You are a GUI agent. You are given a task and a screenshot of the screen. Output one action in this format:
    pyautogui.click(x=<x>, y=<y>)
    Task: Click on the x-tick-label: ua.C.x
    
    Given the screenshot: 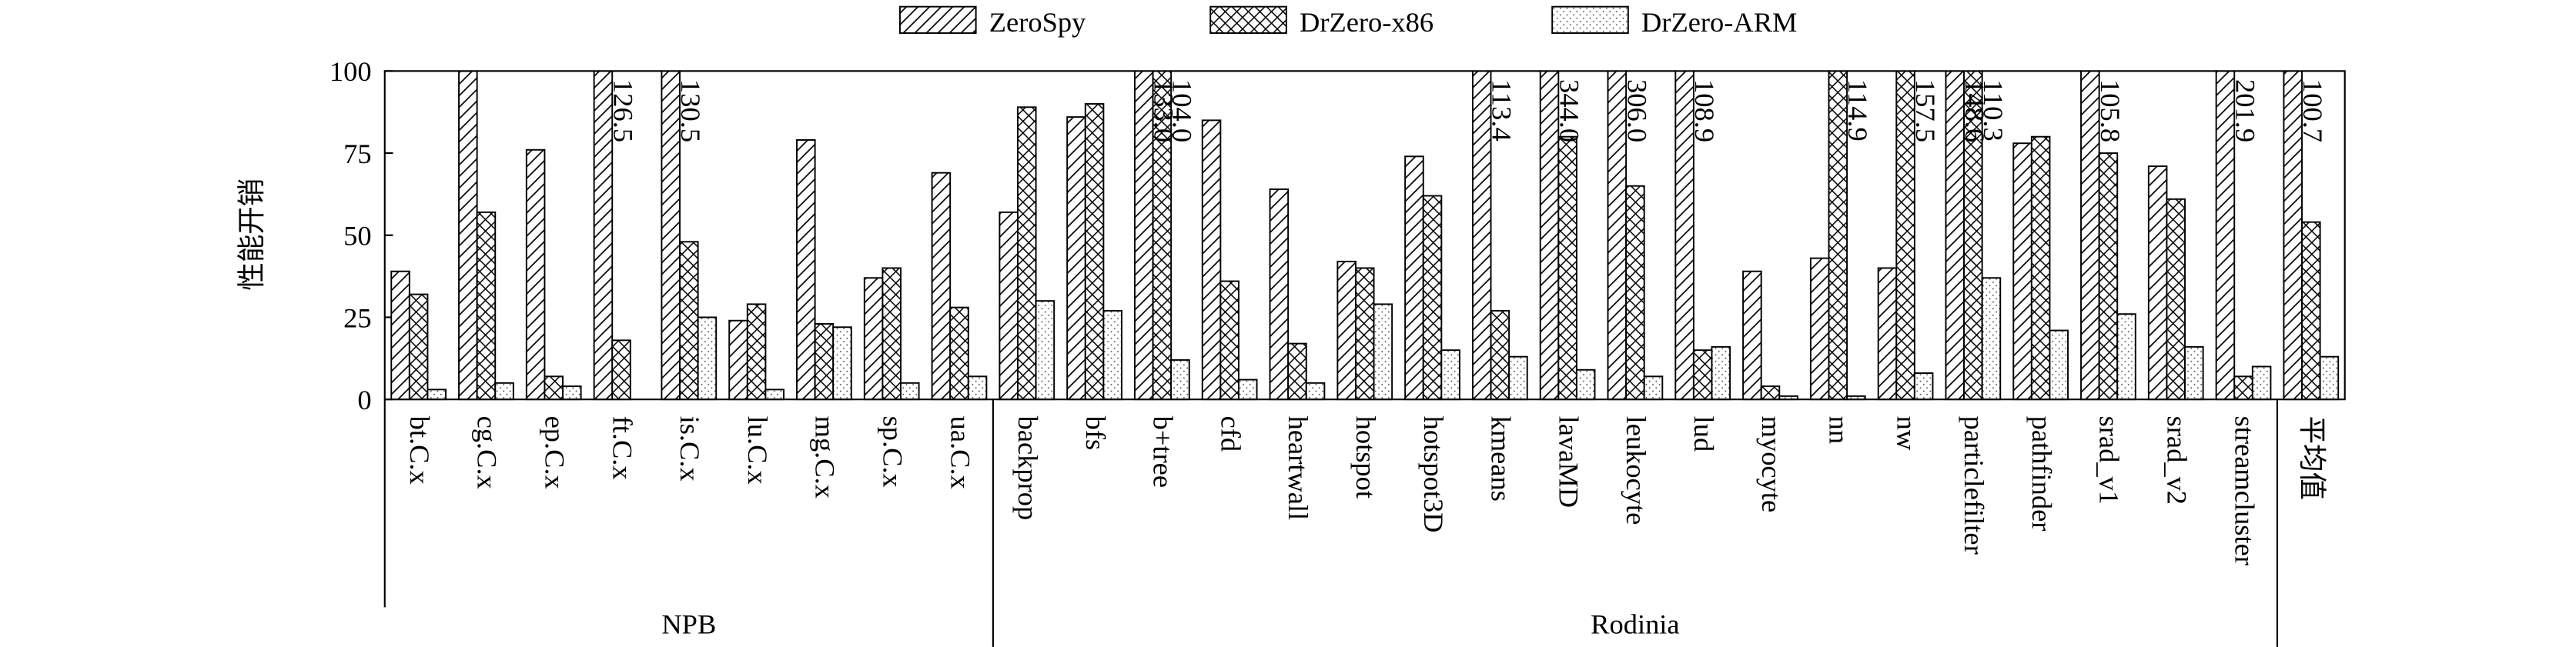 What is the action you would take?
    pyautogui.click(x=960, y=453)
    